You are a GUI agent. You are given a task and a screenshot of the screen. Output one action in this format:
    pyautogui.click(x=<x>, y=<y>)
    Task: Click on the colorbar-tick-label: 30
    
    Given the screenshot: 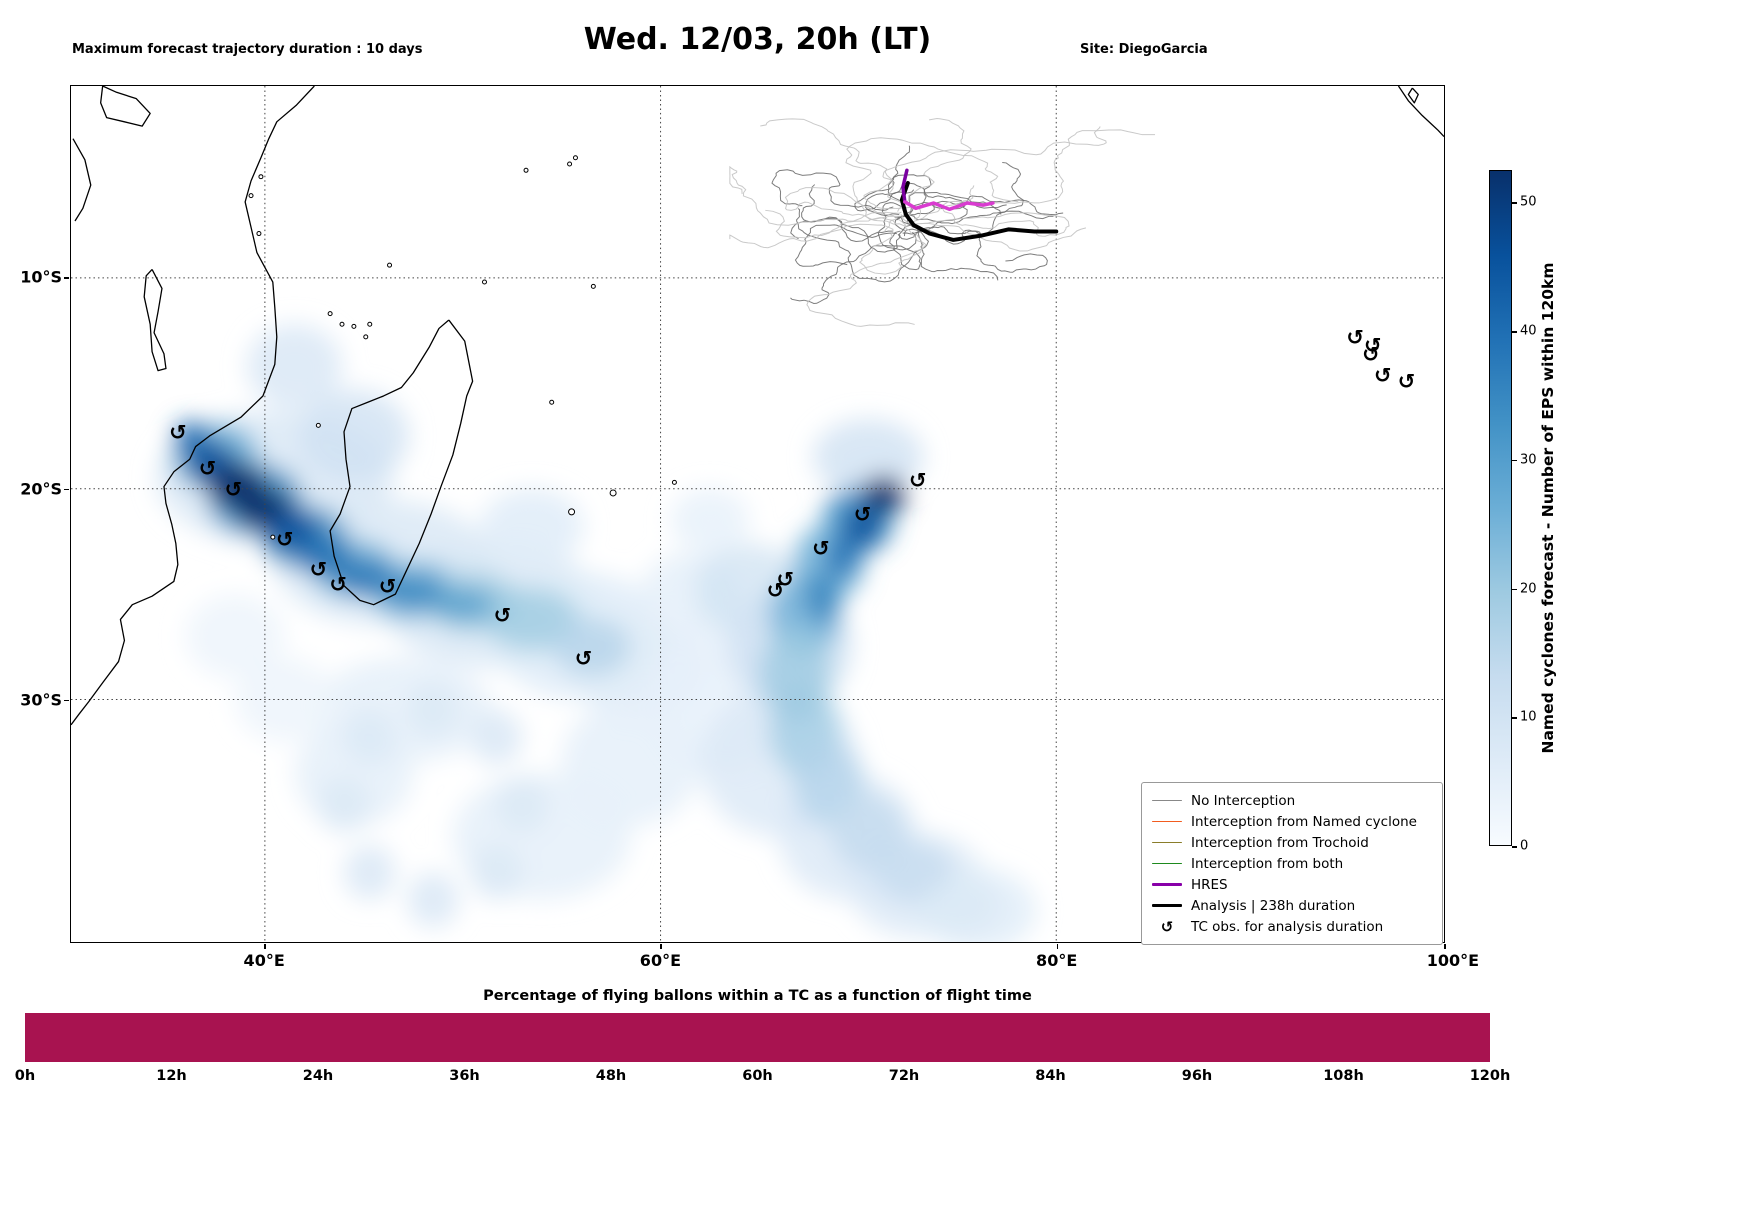 What is the action you would take?
    pyautogui.click(x=1528, y=460)
    